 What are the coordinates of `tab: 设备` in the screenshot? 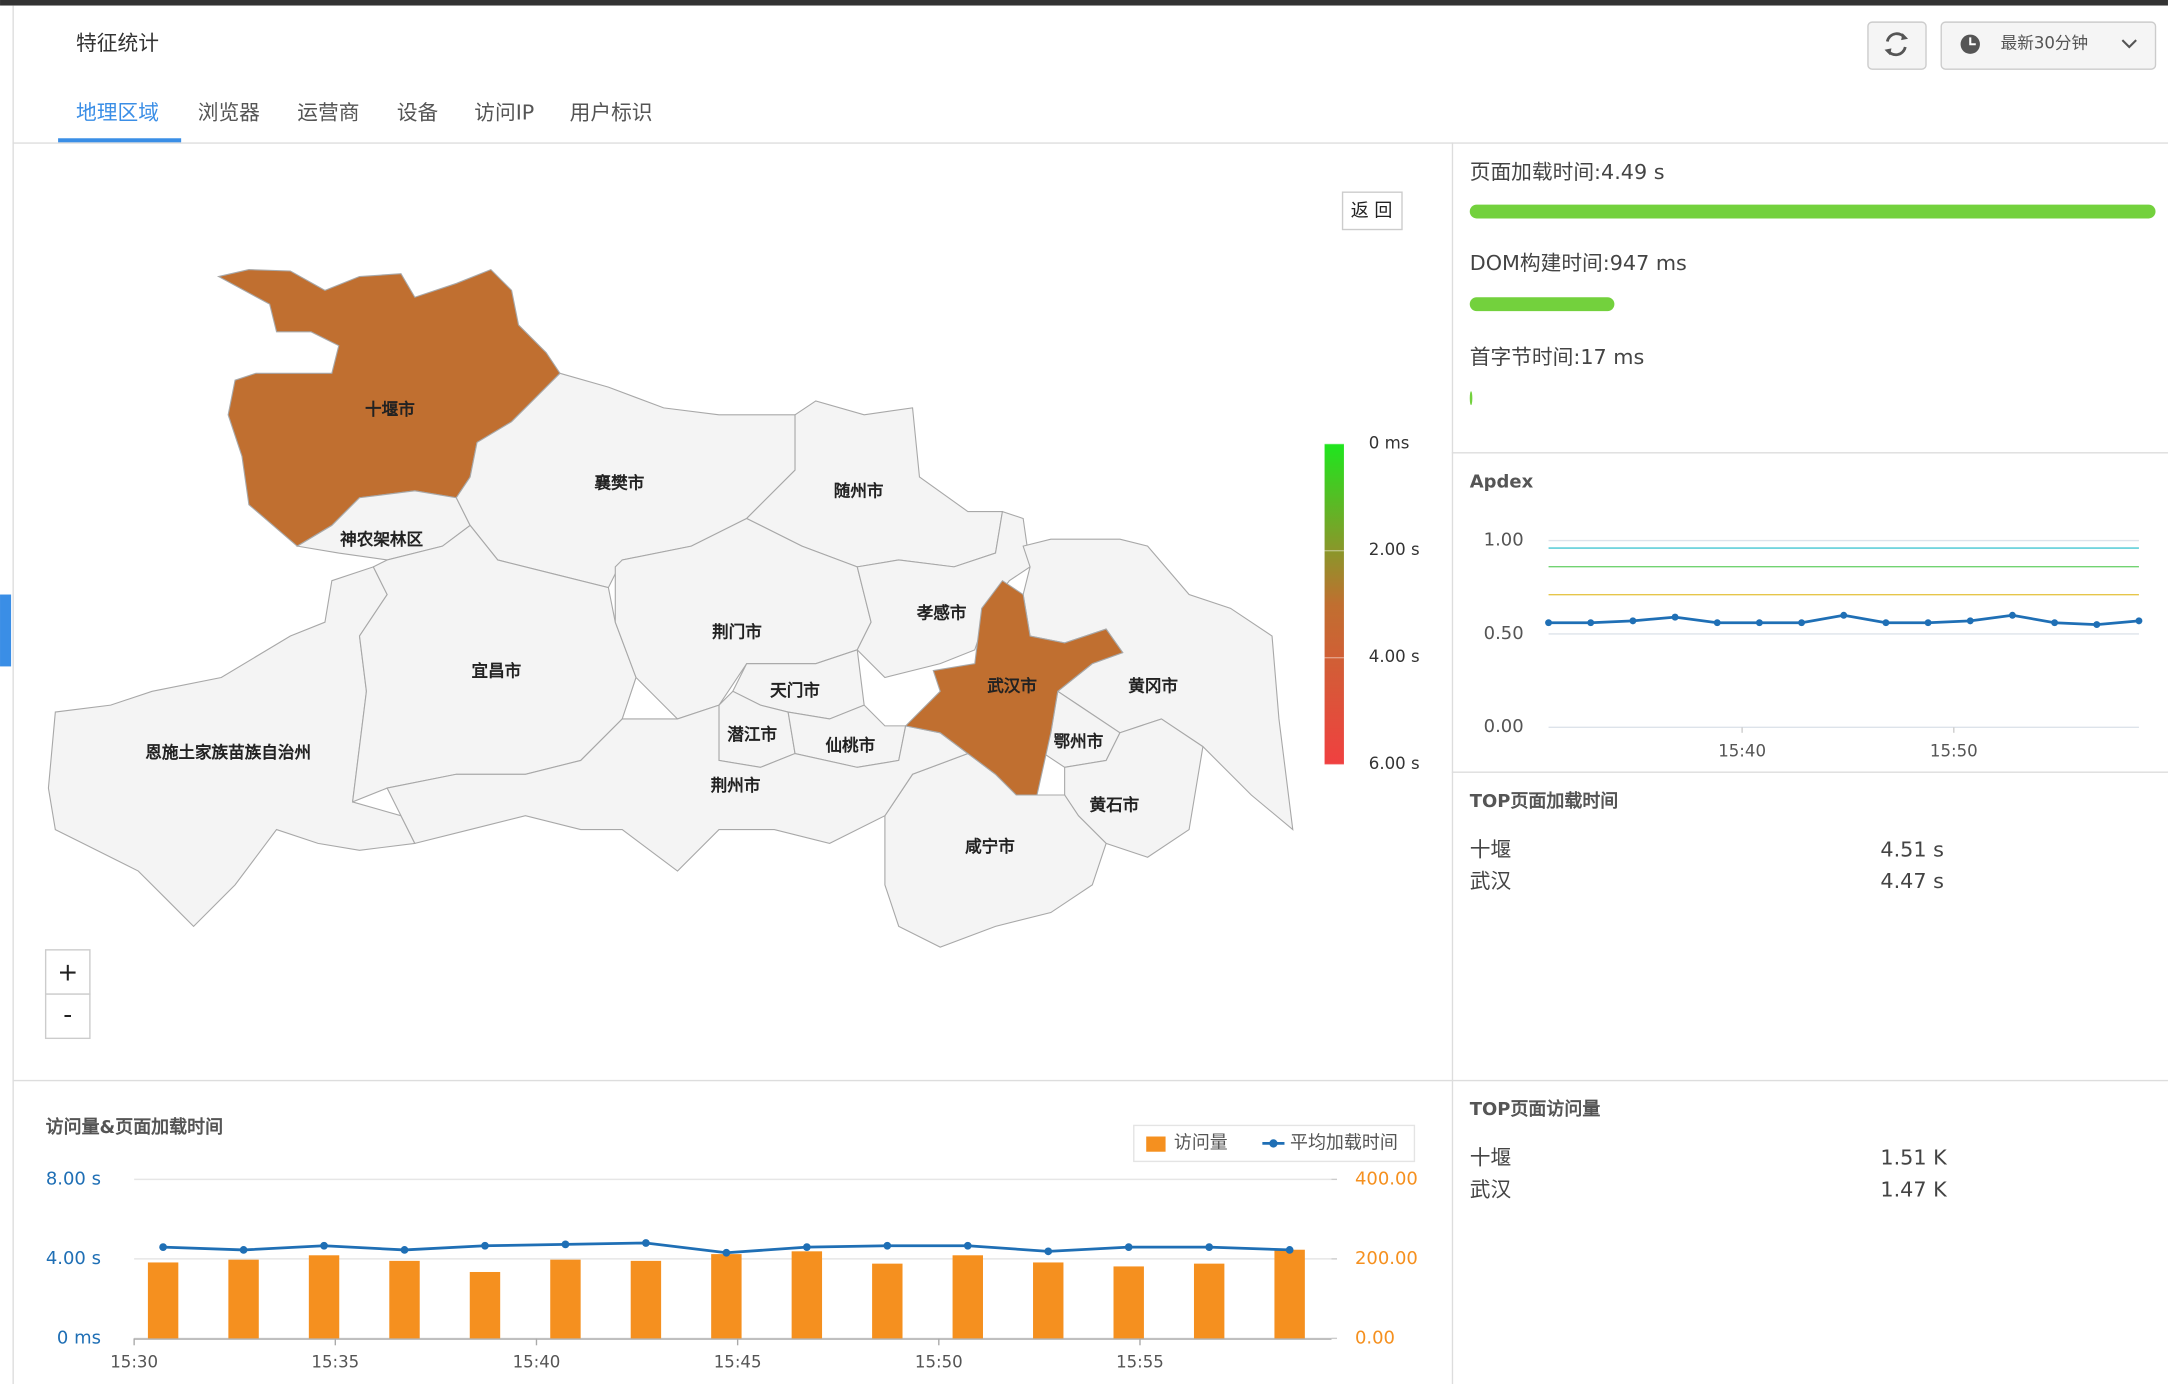 It's located at (418, 112).